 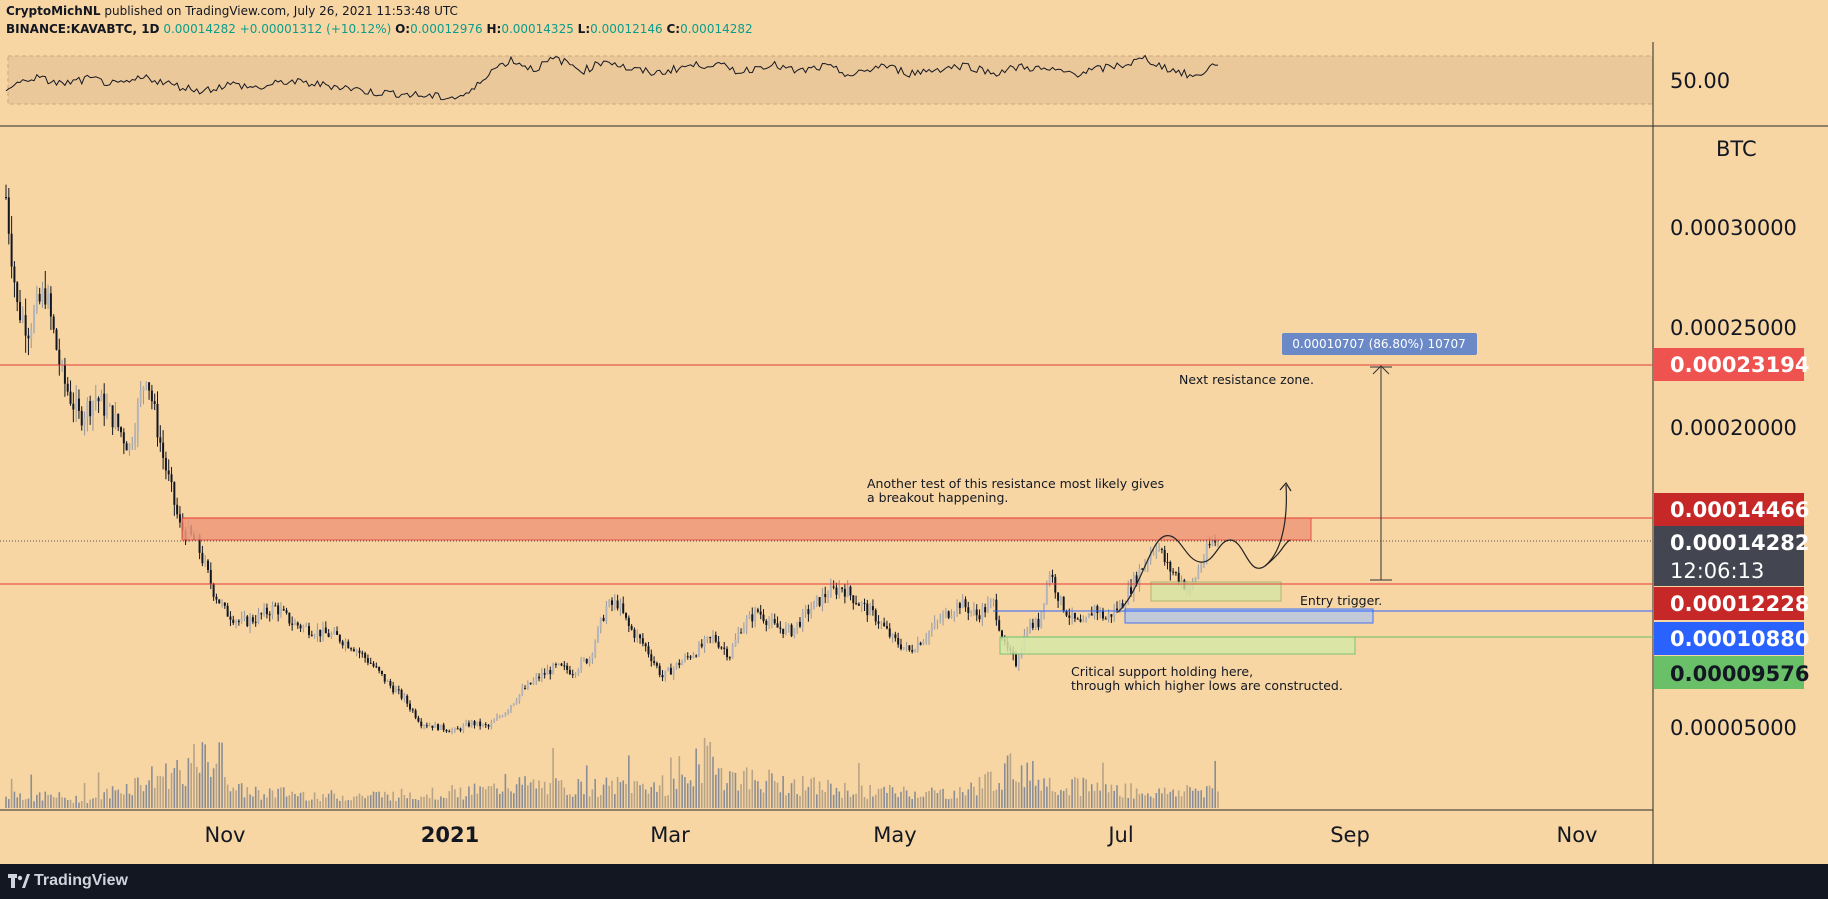 What do you see at coordinates (1729, 556) in the screenshot?
I see `tag-current-bg` at bounding box center [1729, 556].